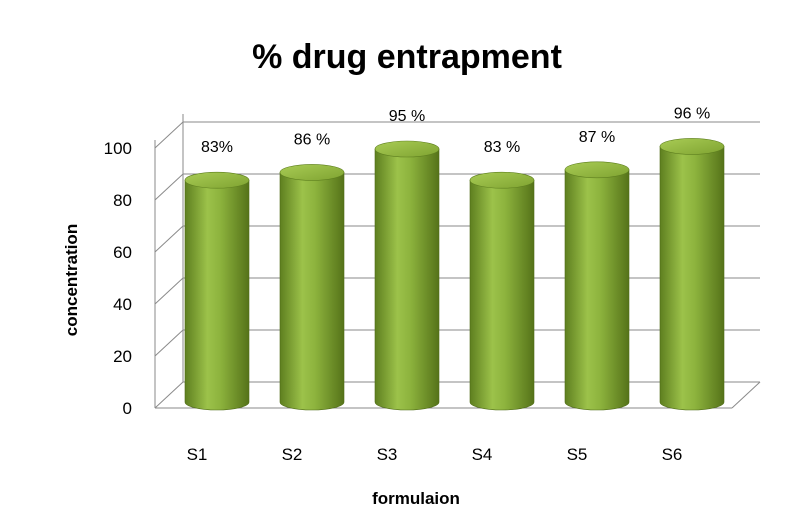  Describe the element at coordinates (127, 408) in the screenshot. I see `y-tick-label: 0` at that location.